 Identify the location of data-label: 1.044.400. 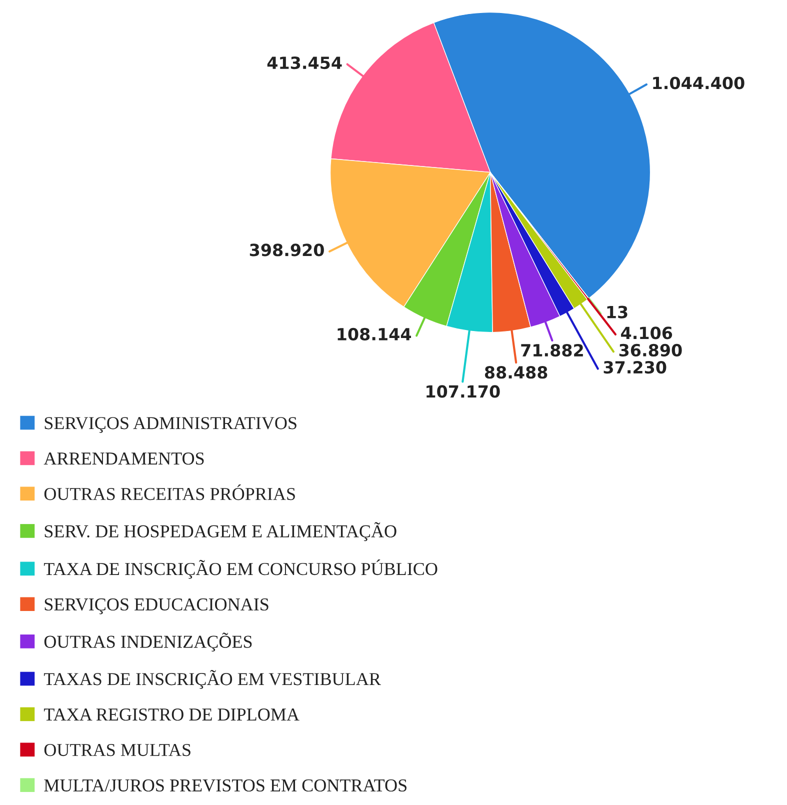
(698, 83).